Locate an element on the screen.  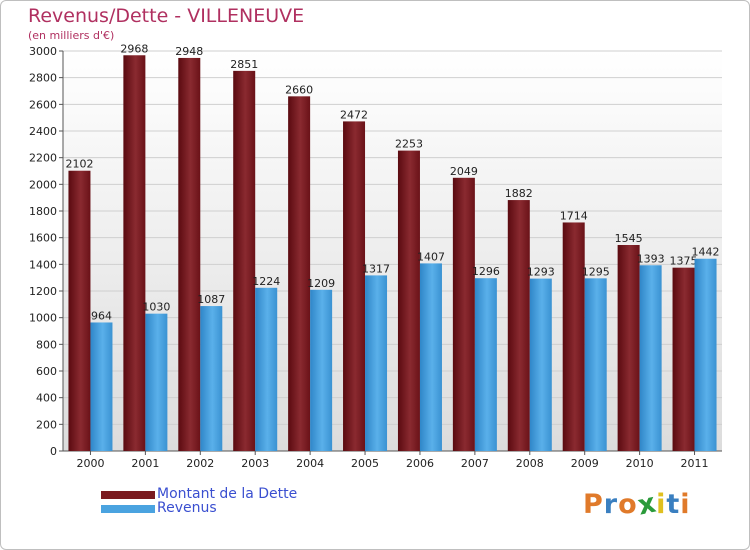
data-label-revenus: 1293 is located at coordinates (541, 272).